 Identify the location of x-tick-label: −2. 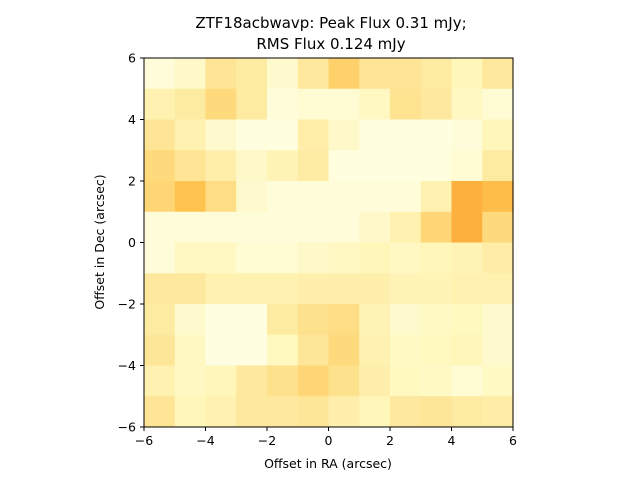
(267, 440).